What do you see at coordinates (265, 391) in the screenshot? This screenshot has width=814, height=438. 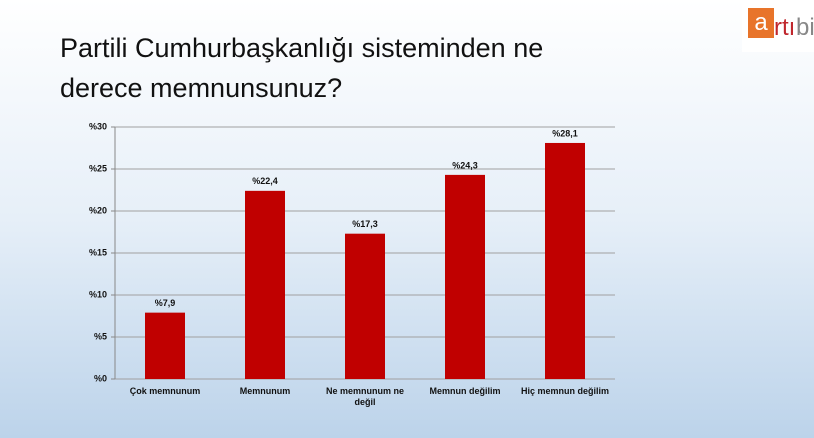 I see `x-tick-label: Memnunum` at bounding box center [265, 391].